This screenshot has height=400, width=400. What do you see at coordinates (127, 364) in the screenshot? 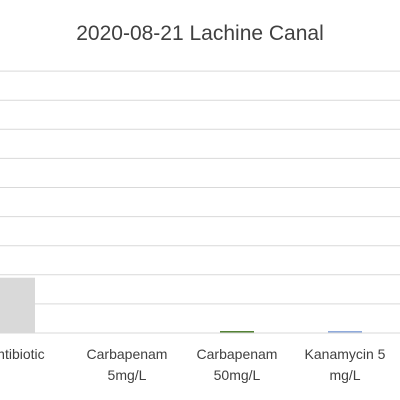
I see `category-label: Carbapenam 5mg/L` at bounding box center [127, 364].